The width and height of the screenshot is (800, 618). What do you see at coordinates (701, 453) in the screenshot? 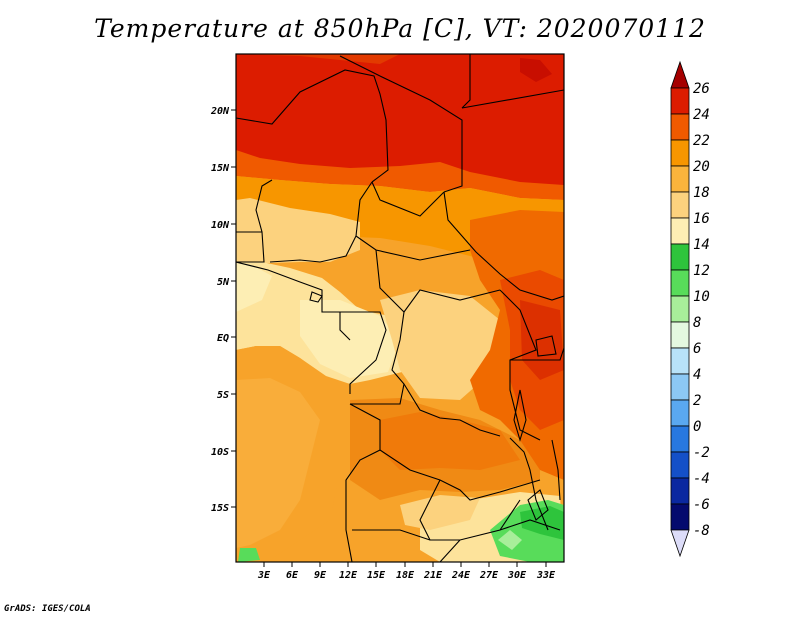
I see `colorbar-tick-label: -2` at bounding box center [701, 453].